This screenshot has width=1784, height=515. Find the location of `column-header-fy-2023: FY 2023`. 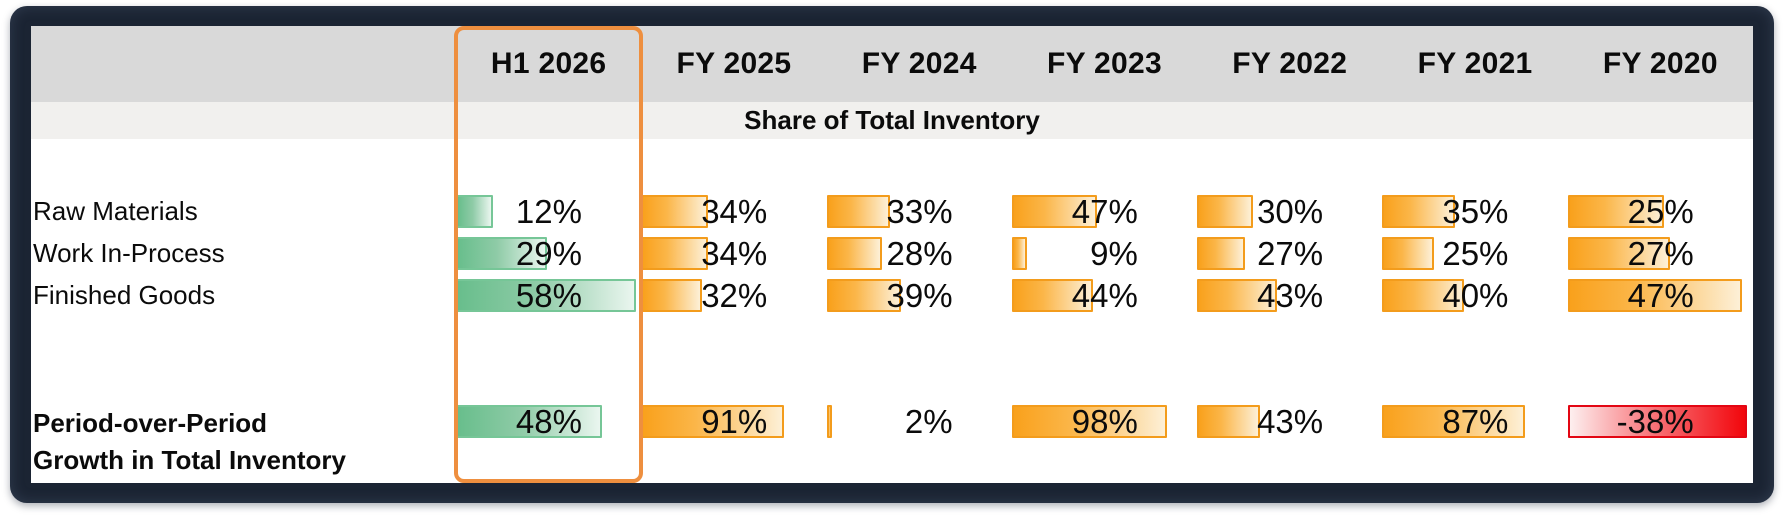

column-header-fy-2023: FY 2023 is located at coordinates (1104, 63).